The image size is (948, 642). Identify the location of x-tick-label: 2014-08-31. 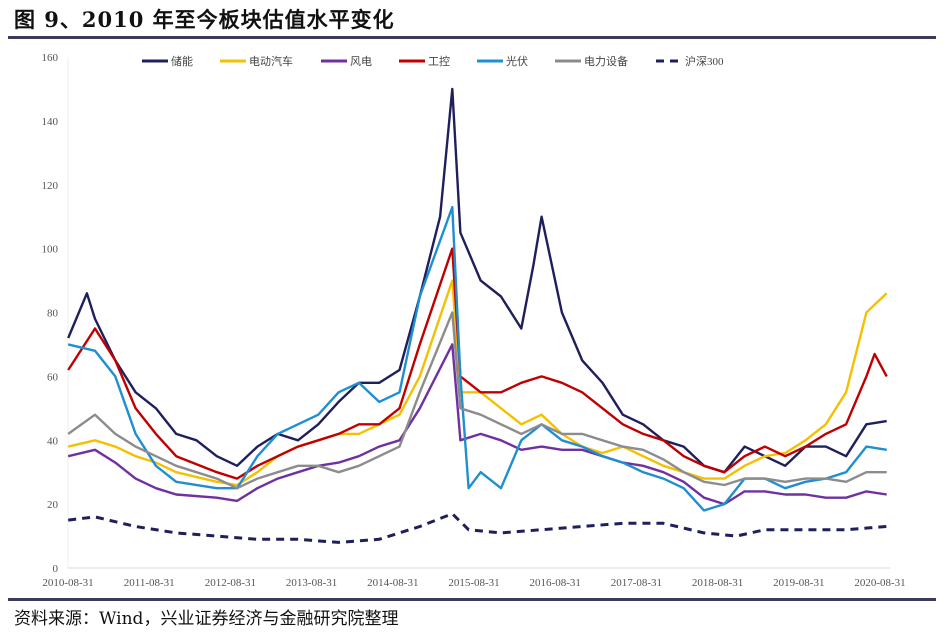
(392, 583).